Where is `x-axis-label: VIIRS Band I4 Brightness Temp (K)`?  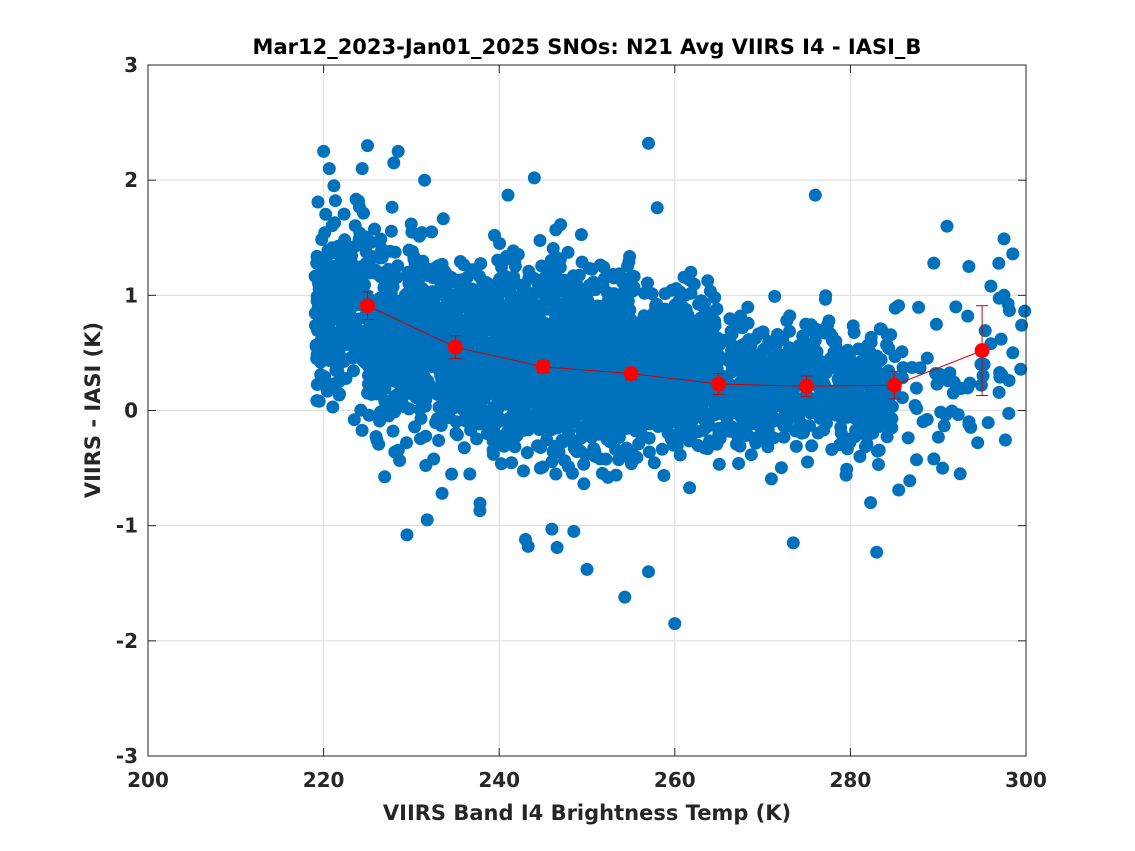 x-axis-label: VIIRS Band I4 Brightness Temp (K) is located at coordinates (587, 813).